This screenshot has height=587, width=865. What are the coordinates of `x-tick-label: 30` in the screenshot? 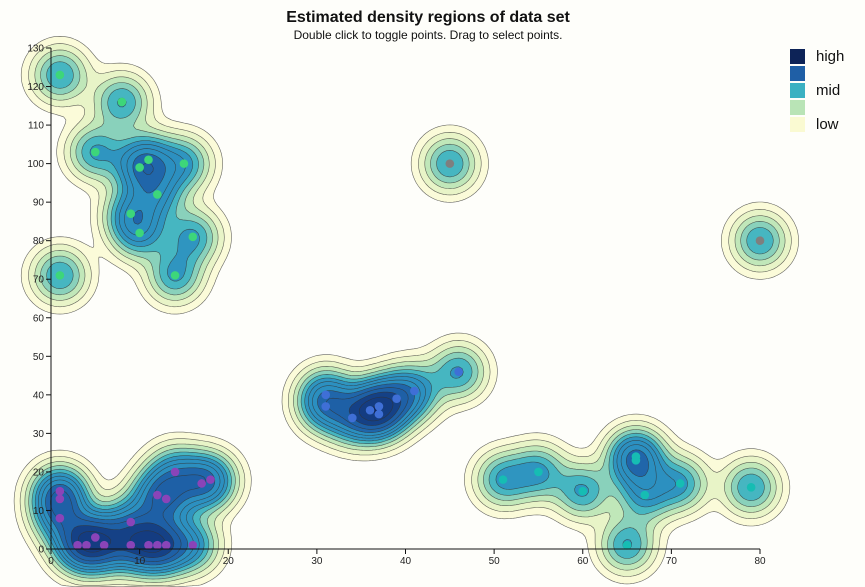 It's located at (317, 561).